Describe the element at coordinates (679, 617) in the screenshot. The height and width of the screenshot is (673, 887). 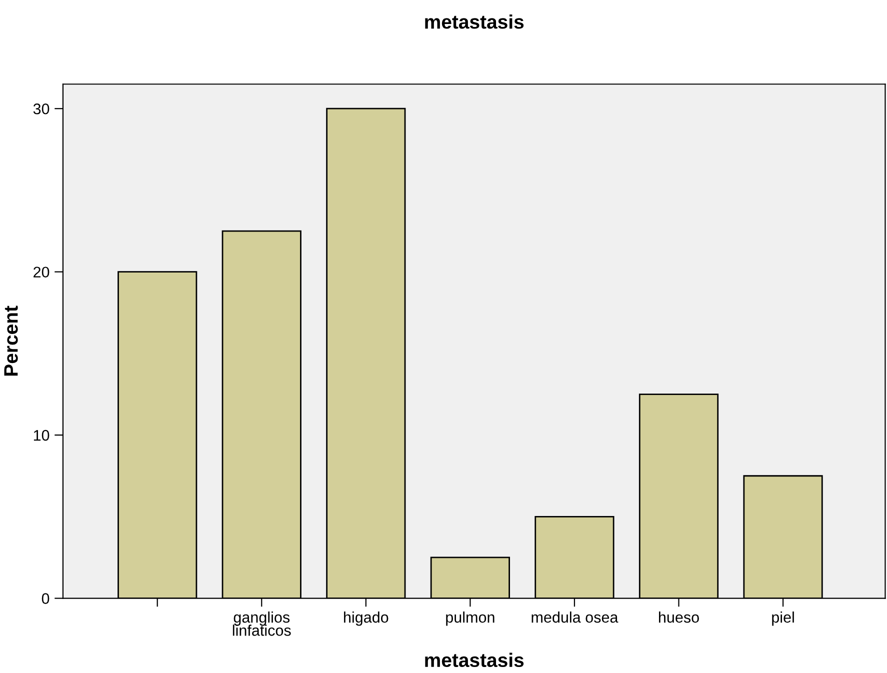
I see `x-tick-label: hueso` at that location.